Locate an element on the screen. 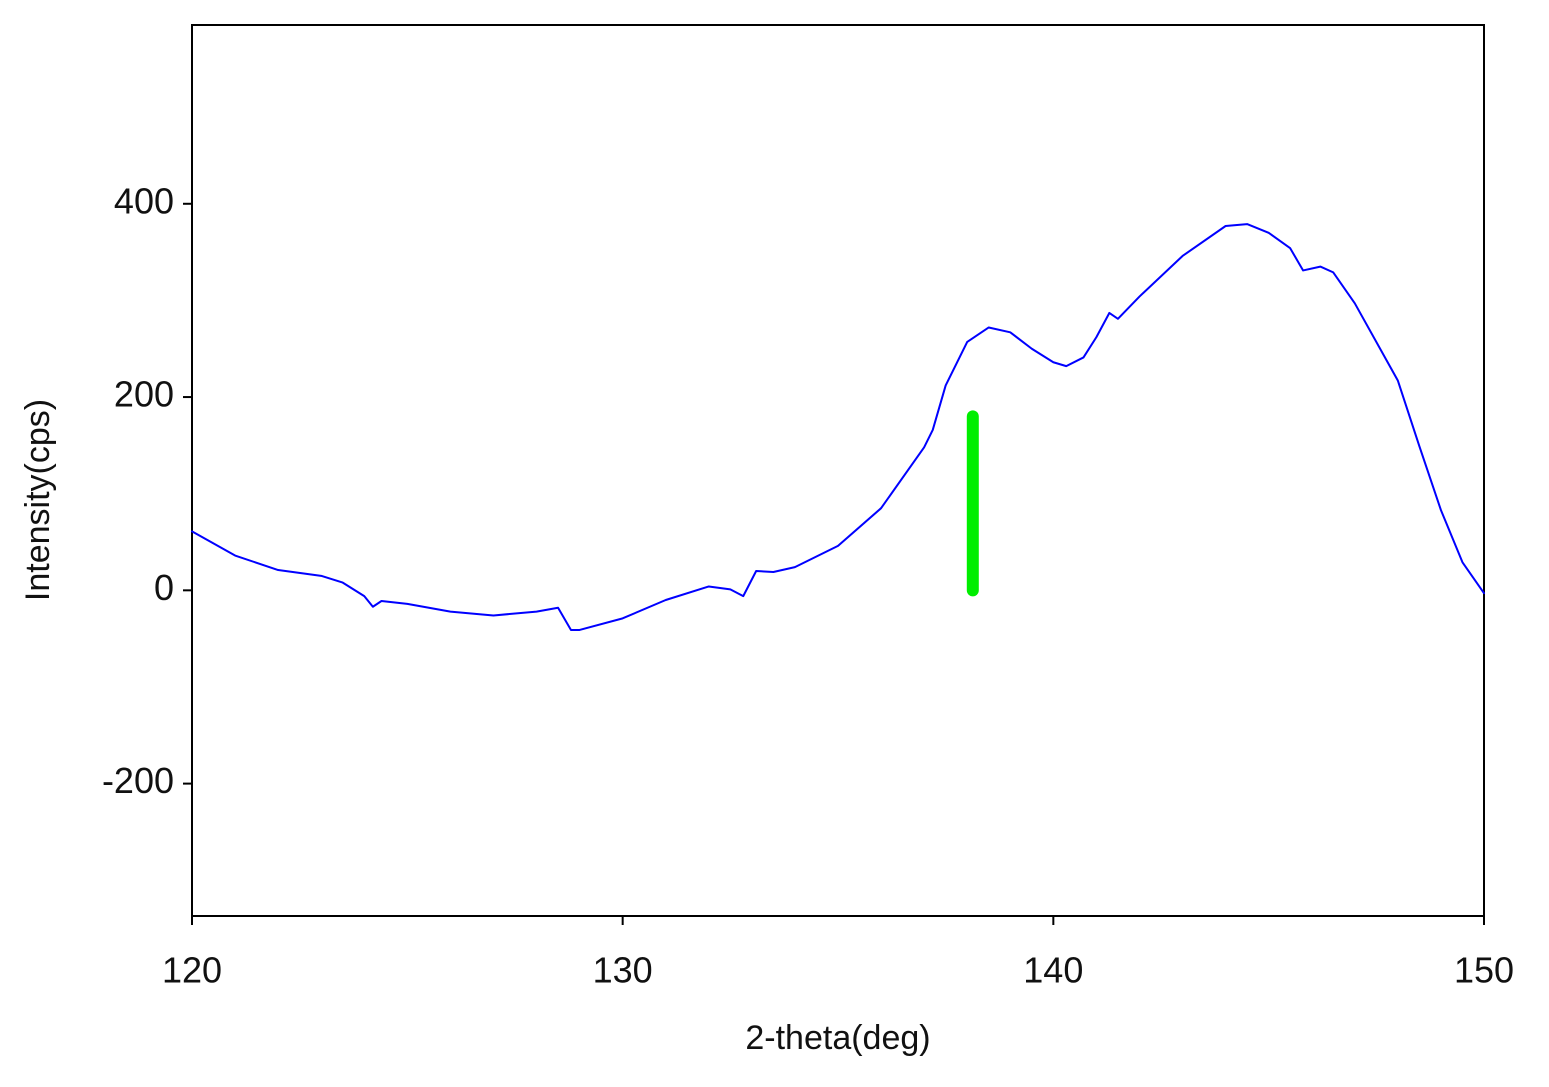 The height and width of the screenshot is (1087, 1549). y-tick-label: 400 is located at coordinates (144, 200).